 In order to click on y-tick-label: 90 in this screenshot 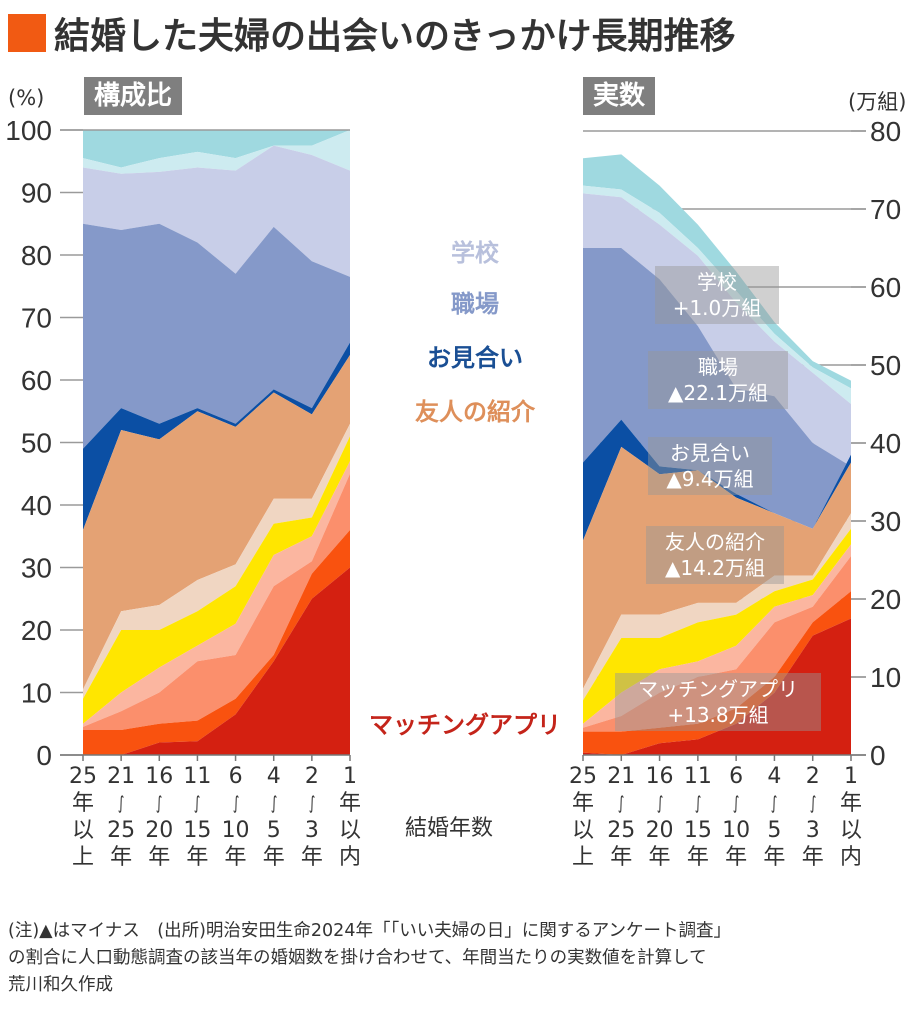, I will do `click(36, 193)`.